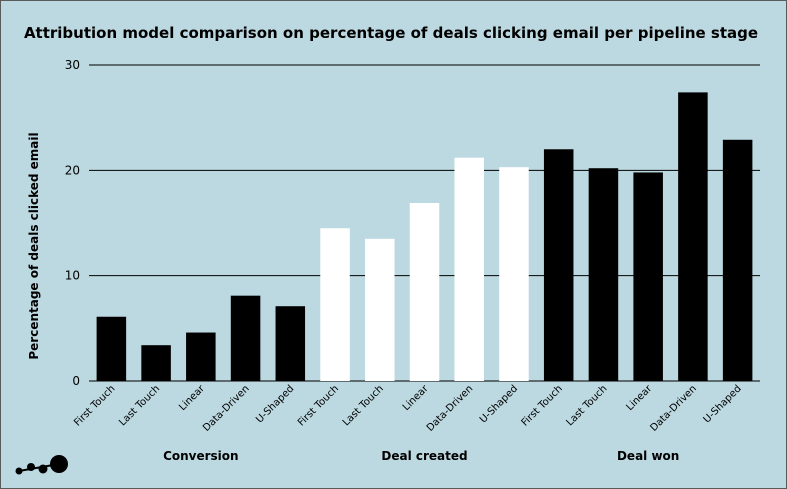 The width and height of the screenshot is (787, 489). What do you see at coordinates (72, 276) in the screenshot?
I see `y-tick-label: 10` at bounding box center [72, 276].